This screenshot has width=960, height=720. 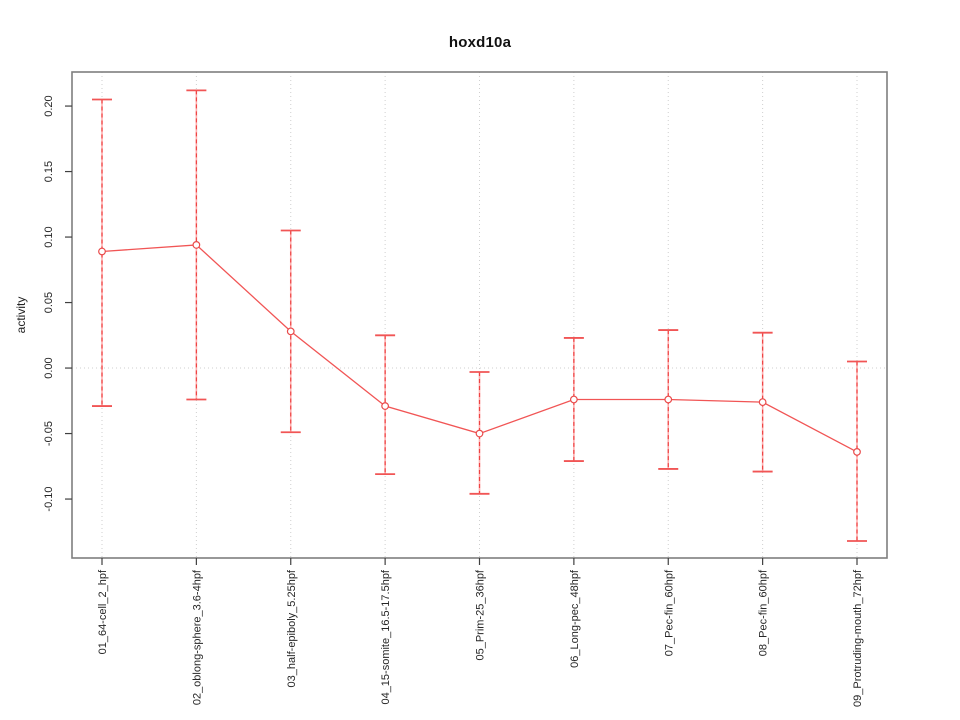 I want to click on x-tick-label: 04_15-somite_16.5-17.5hpf, so click(x=386, y=636).